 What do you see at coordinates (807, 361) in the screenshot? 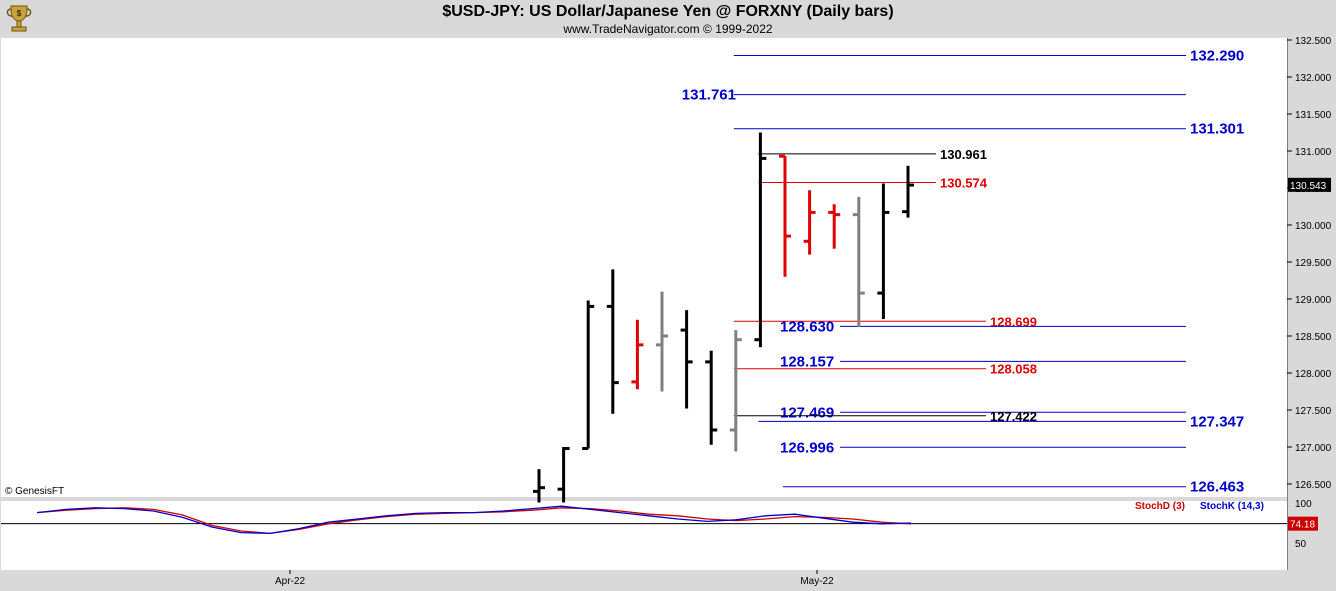
I see `level-label: 128.157` at bounding box center [807, 361].